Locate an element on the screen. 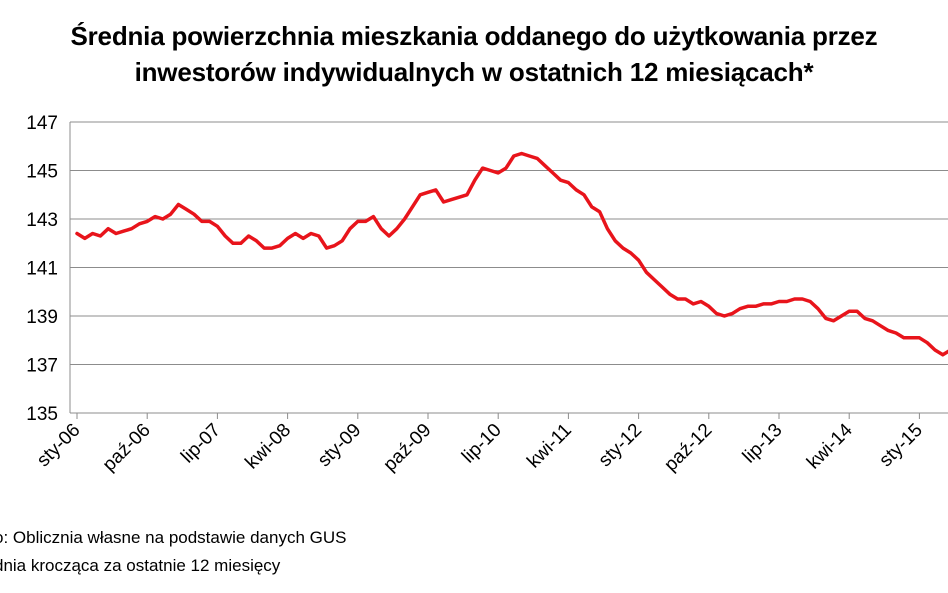 The width and height of the screenshot is (948, 593). y-tick-label: 135 is located at coordinates (42, 414).